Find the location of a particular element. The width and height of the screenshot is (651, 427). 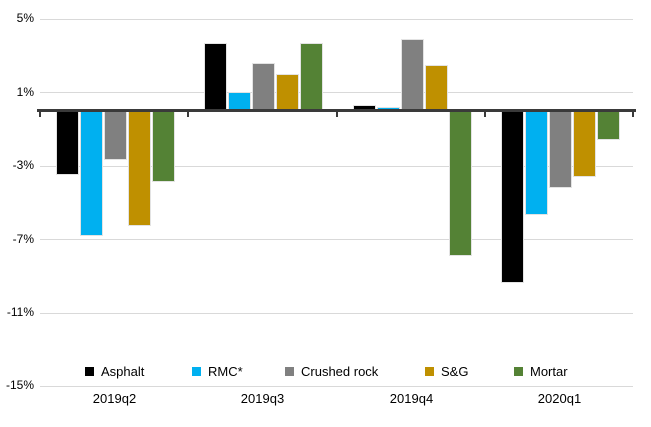

bar-mortar-2020q1 is located at coordinates (608, 125).